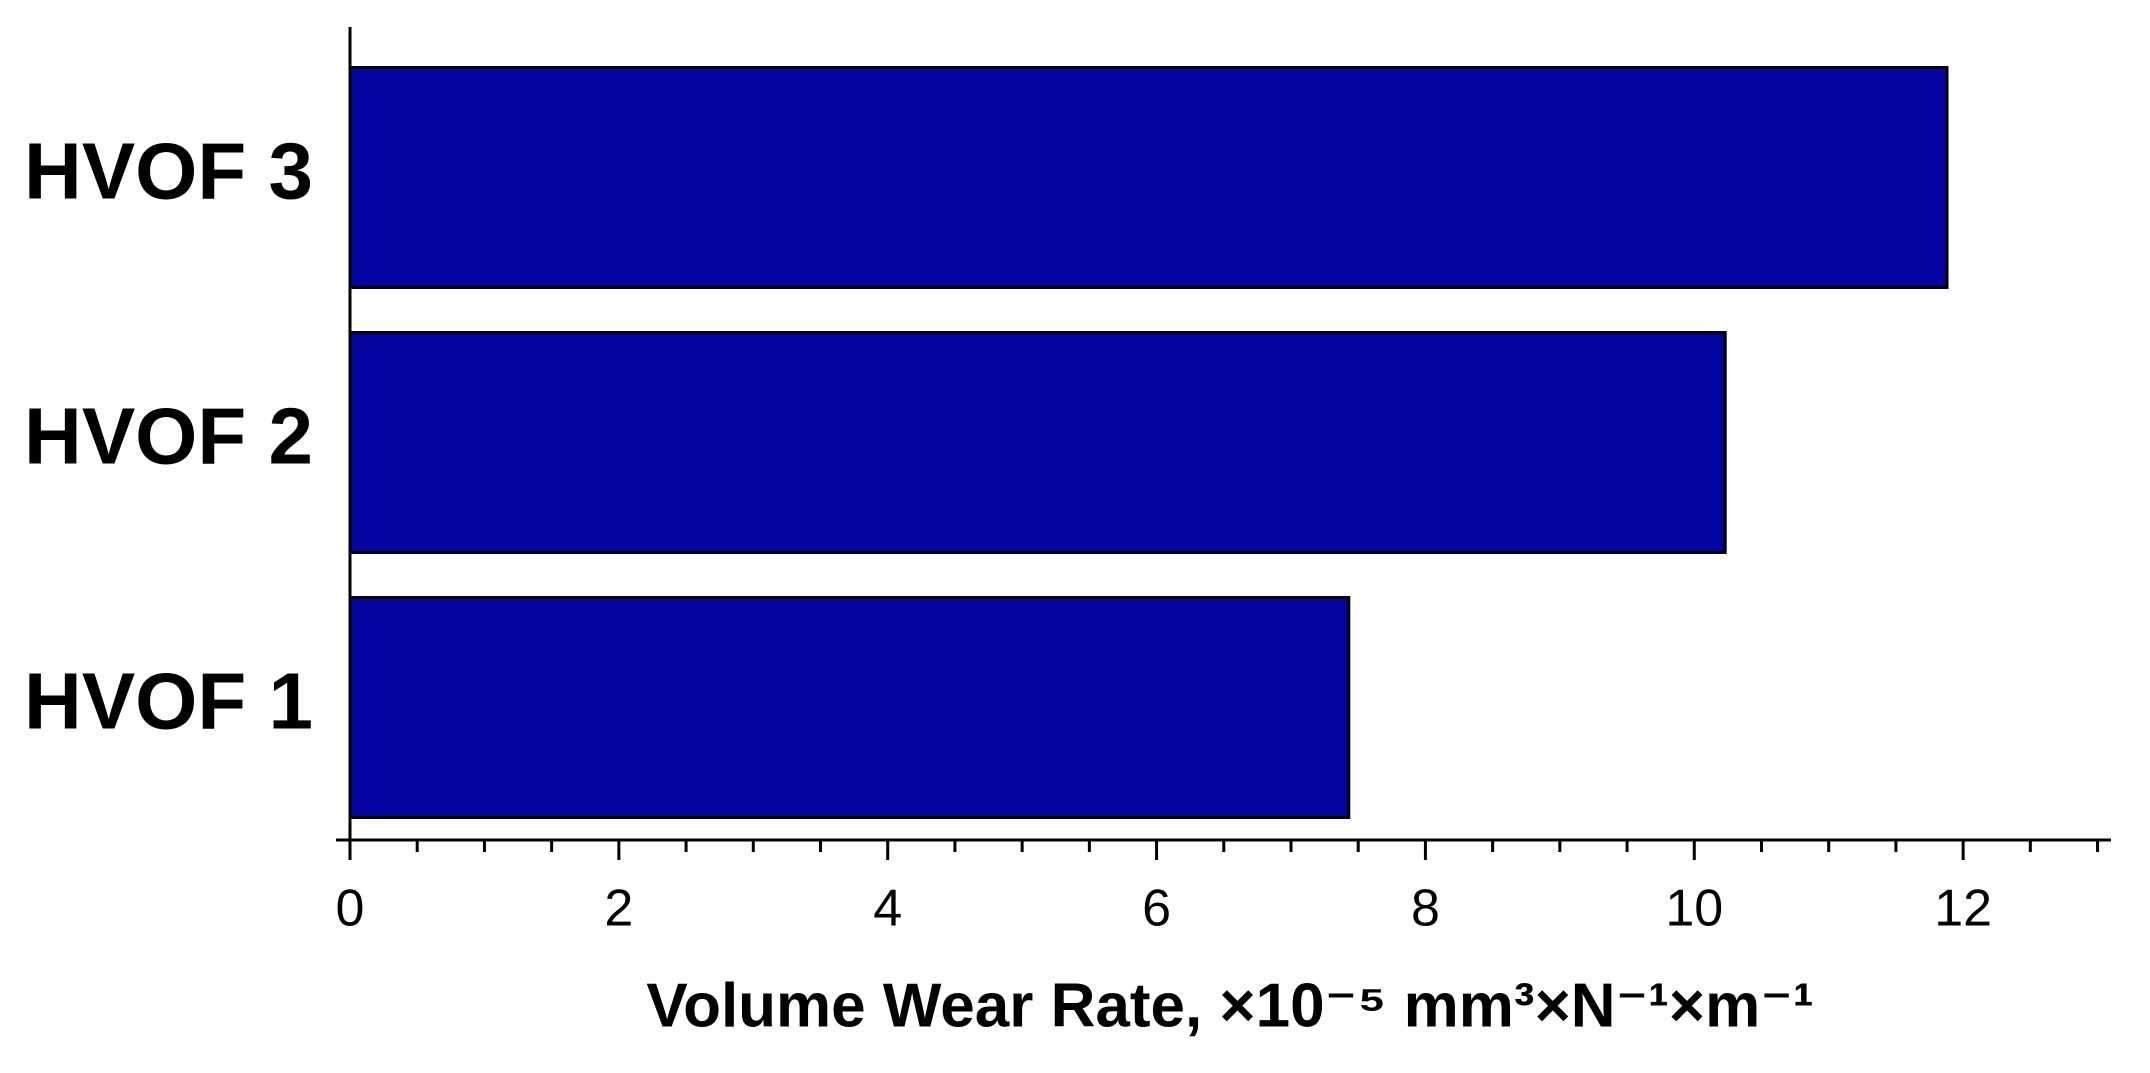 This screenshot has width=2150, height=1073. I want to click on y-tick-label: HVOF 1, so click(168, 701).